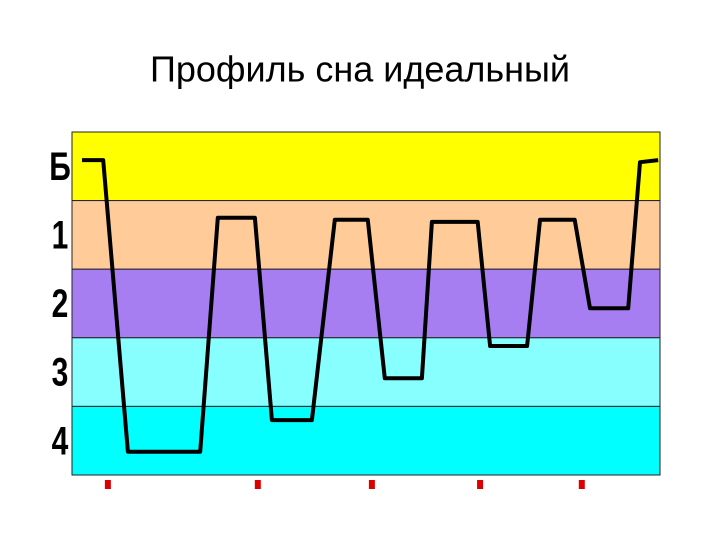 The image size is (720, 540). Describe the element at coordinates (60, 167) in the screenshot. I see `y-tick-label: Б` at that location.